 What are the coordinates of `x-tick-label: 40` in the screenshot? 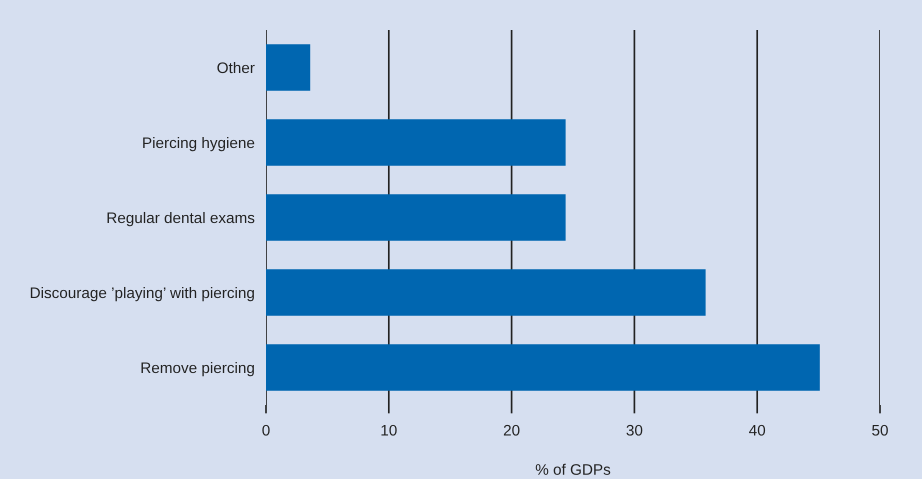 It's located at (757, 430).